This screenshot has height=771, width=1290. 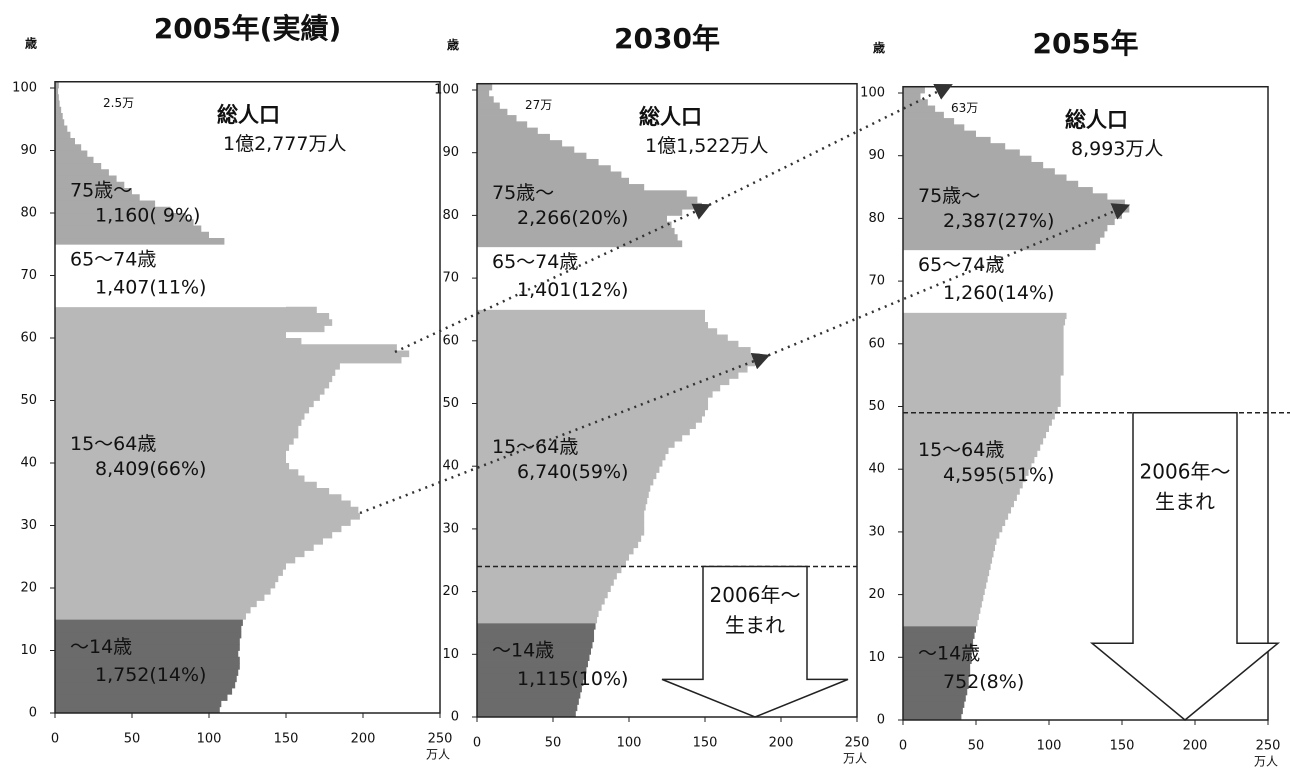 I want to click on y-tick-label: 0, so click(x=881, y=720).